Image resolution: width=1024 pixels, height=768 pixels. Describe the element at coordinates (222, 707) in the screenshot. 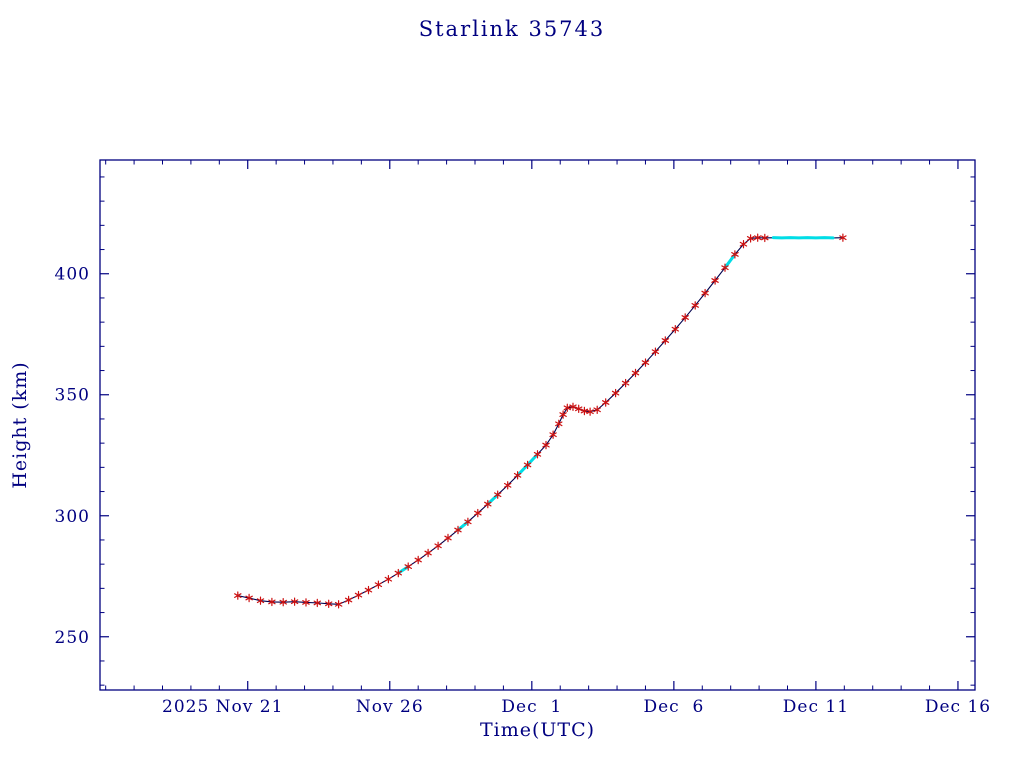

I see `x-tick-label: 2025 Nov 21` at that location.